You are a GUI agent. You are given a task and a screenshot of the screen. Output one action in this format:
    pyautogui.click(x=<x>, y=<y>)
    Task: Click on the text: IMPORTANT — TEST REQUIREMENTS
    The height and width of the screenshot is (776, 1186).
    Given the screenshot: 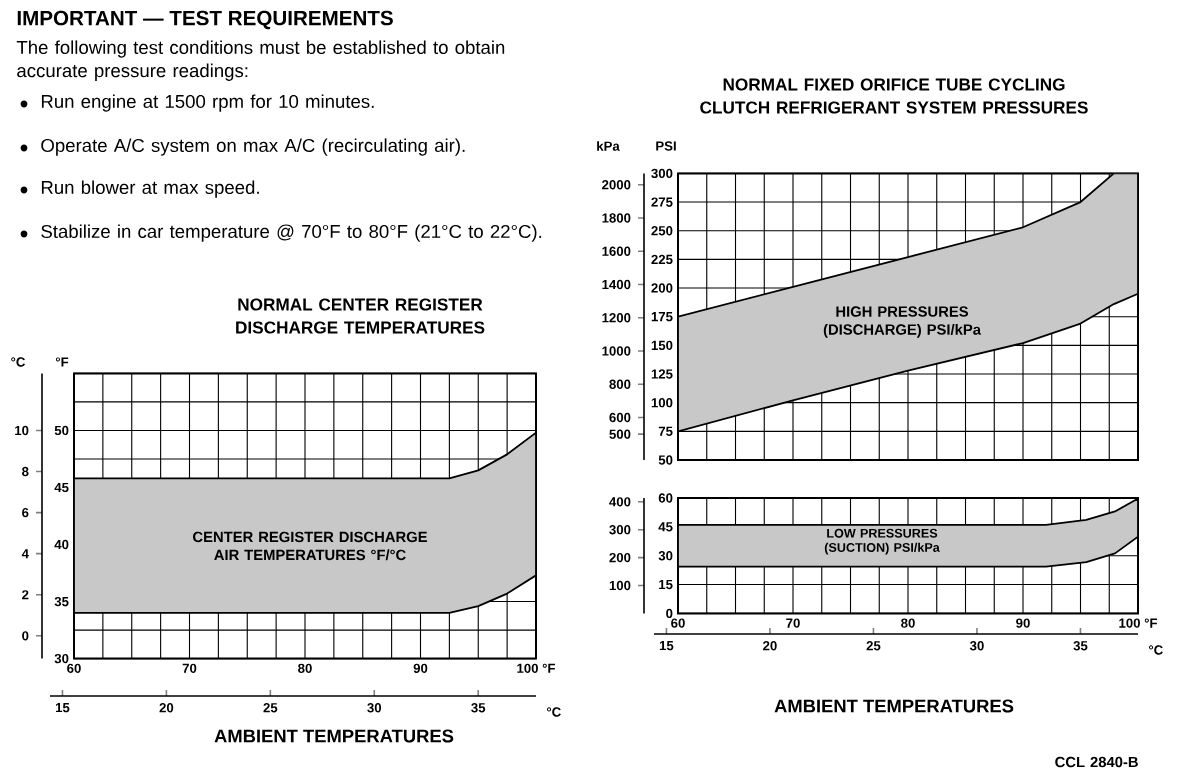 What is the action you would take?
    pyautogui.click(x=205, y=20)
    